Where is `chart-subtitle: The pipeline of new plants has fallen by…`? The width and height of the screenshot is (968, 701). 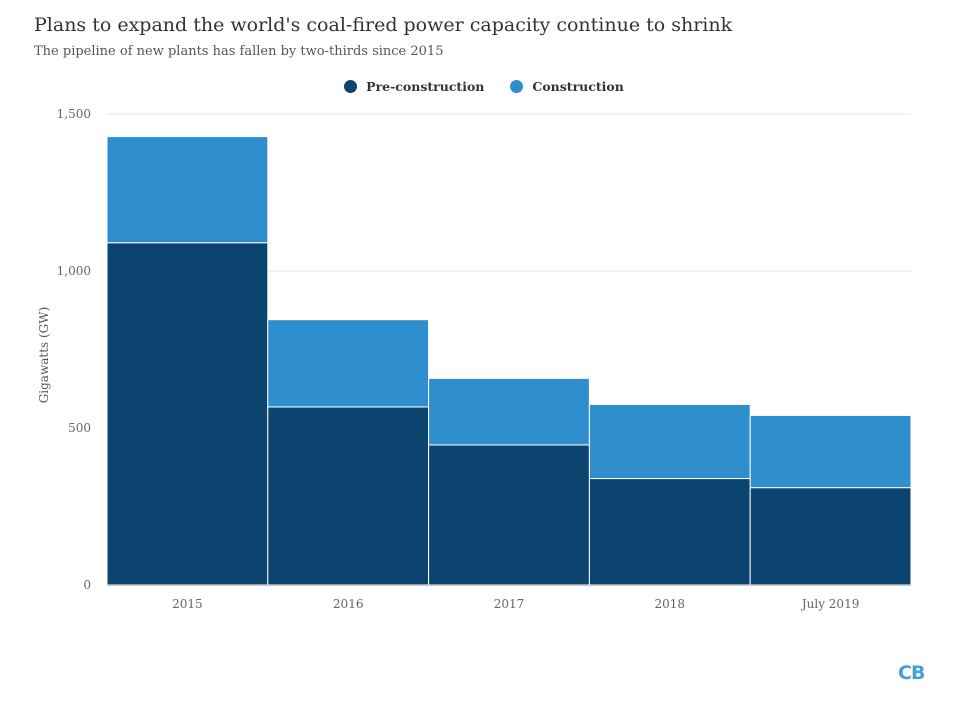 chart-subtitle: The pipeline of new plants has fallen by… is located at coordinates (239, 51).